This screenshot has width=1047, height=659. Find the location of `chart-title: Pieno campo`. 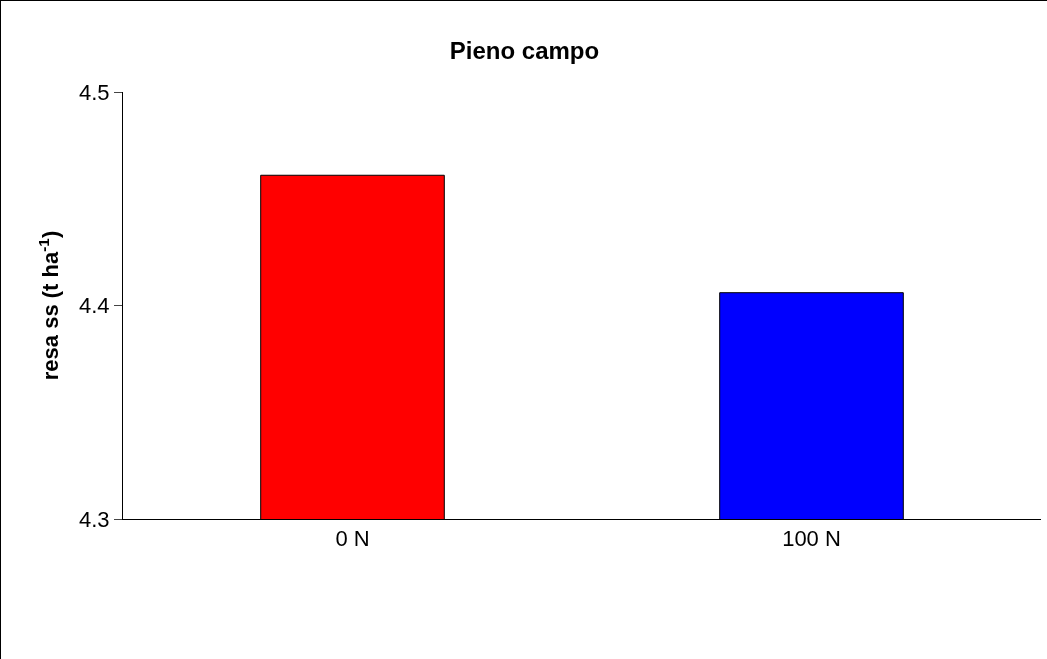

chart-title: Pieno campo is located at coordinates (524, 50).